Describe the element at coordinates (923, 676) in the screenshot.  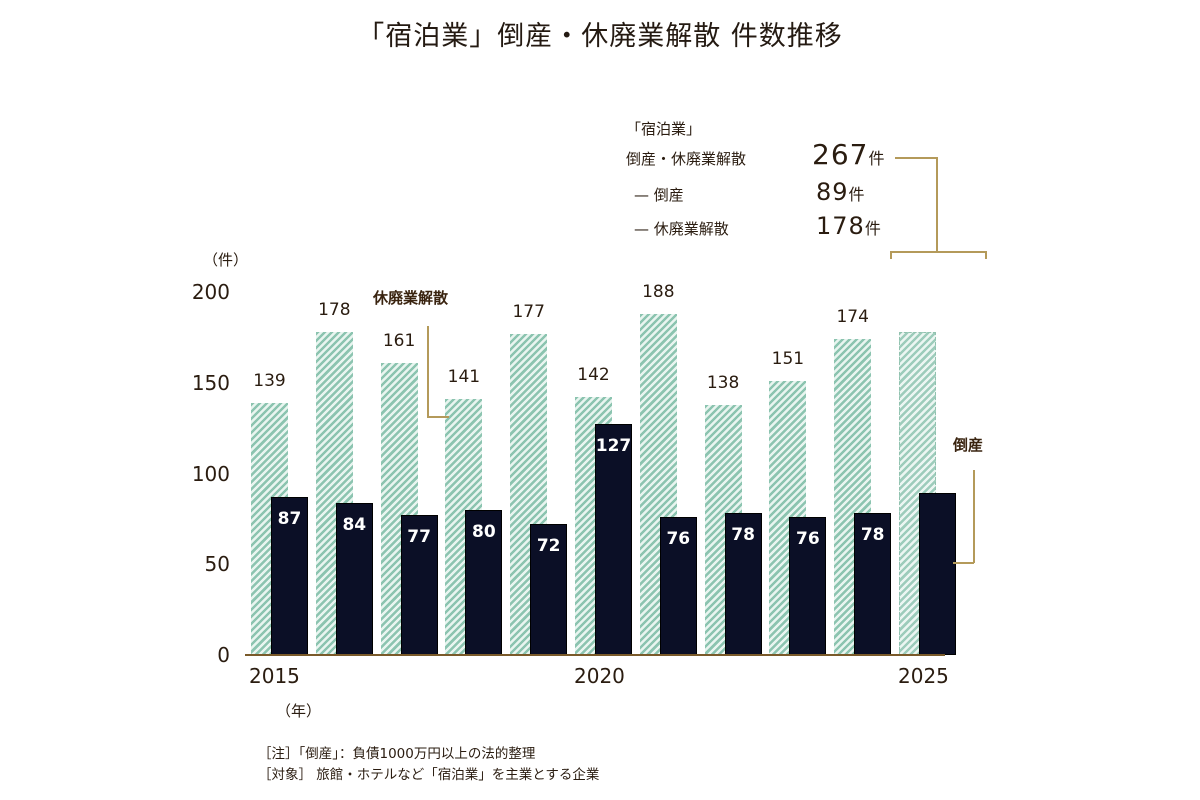
I see `x-tick-2025: 2025` at that location.